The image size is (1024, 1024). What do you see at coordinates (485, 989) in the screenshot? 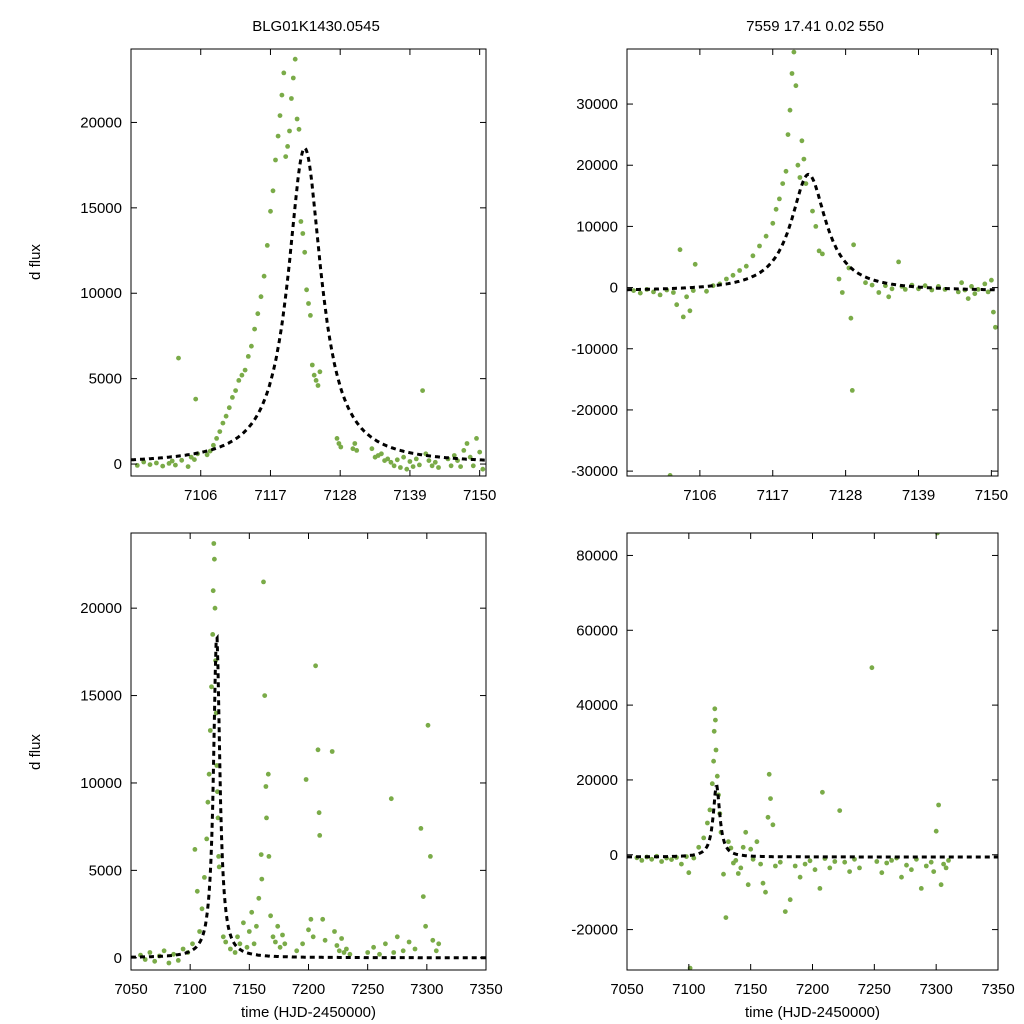
I see `x-tick-label: 7350` at bounding box center [485, 989].